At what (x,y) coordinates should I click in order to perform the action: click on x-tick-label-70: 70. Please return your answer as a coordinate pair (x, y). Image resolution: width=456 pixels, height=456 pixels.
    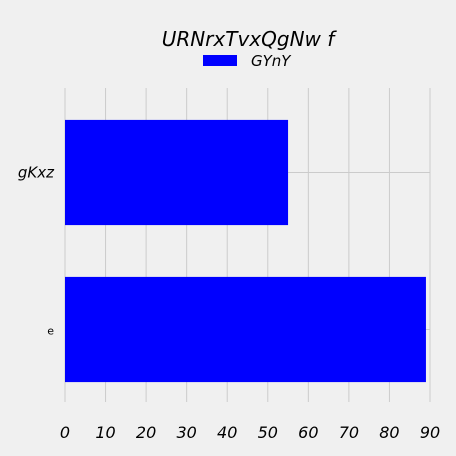
    Looking at the image, I should click on (349, 432).